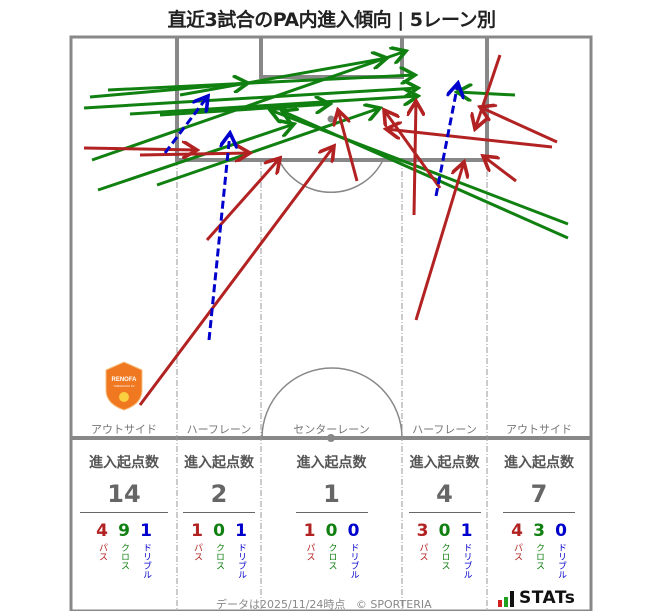 The height and width of the screenshot is (612, 663). I want to click on cross-count: 9, so click(124, 531).